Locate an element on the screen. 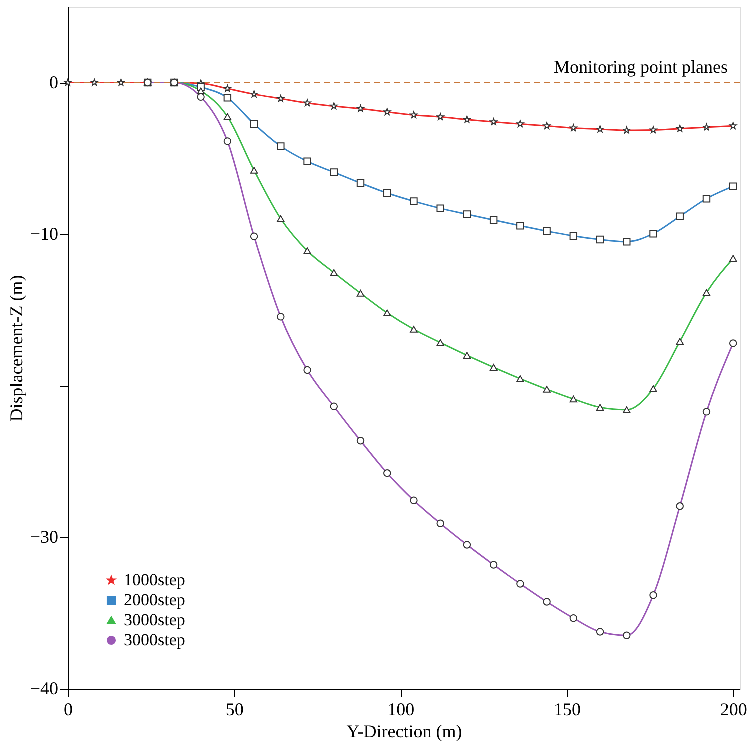 This screenshot has width=749, height=751. x-tick-label: 200 is located at coordinates (734, 710).